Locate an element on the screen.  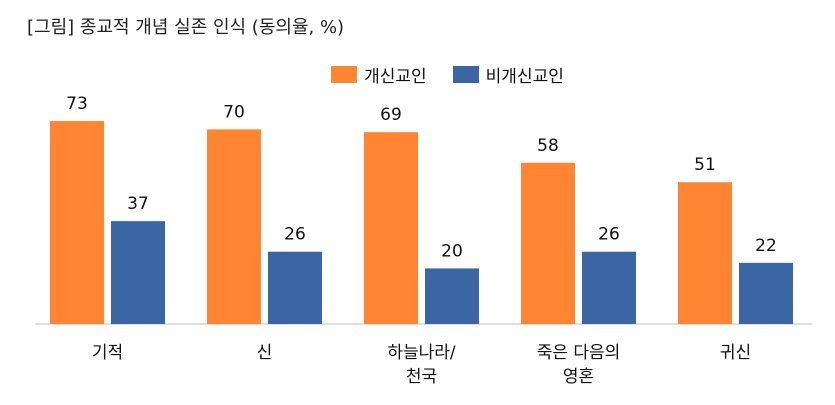
data-label-protestant-1: 70 is located at coordinates (234, 112).